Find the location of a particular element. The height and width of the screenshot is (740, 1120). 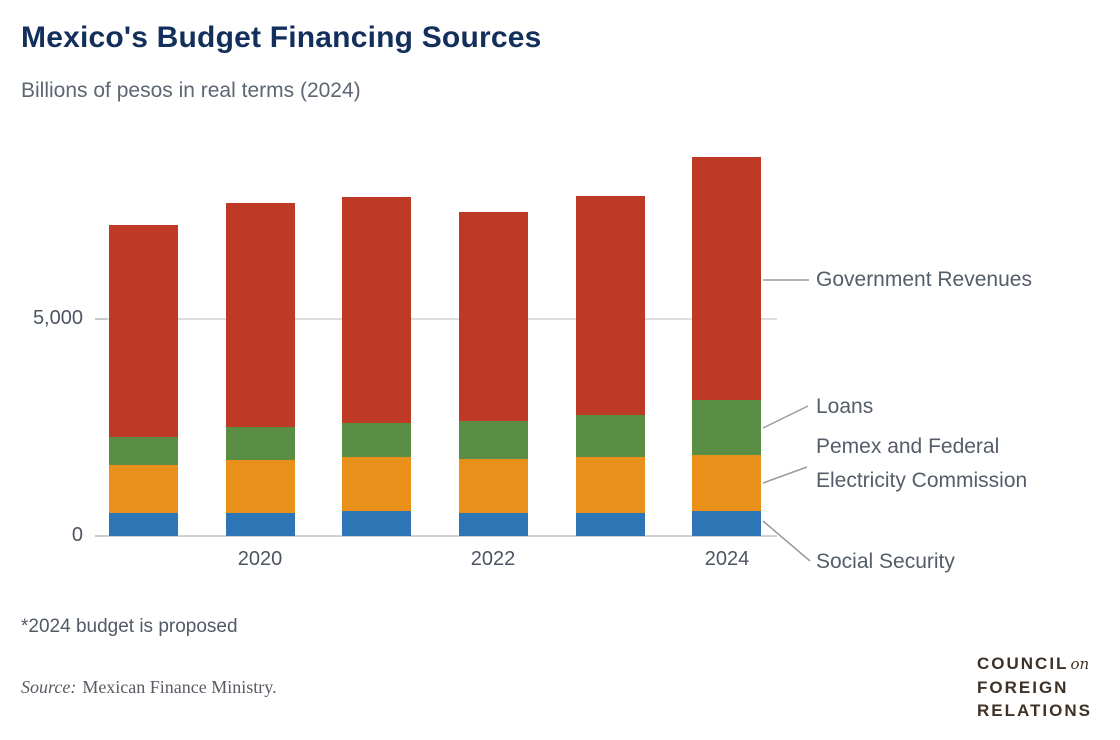

bar-2022-segment-government-revenues is located at coordinates (493, 316).